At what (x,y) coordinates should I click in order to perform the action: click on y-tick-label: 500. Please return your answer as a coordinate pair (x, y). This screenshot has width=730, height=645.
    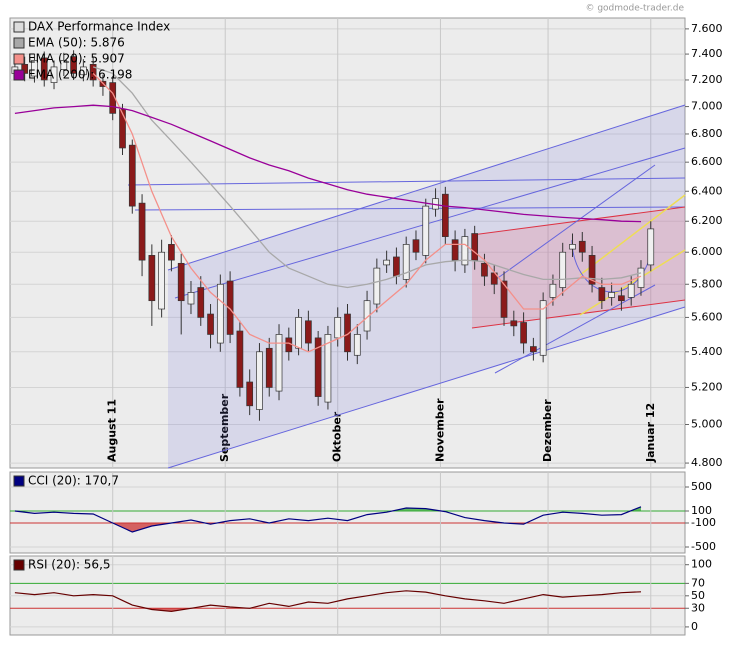
    Looking at the image, I should click on (701, 486).